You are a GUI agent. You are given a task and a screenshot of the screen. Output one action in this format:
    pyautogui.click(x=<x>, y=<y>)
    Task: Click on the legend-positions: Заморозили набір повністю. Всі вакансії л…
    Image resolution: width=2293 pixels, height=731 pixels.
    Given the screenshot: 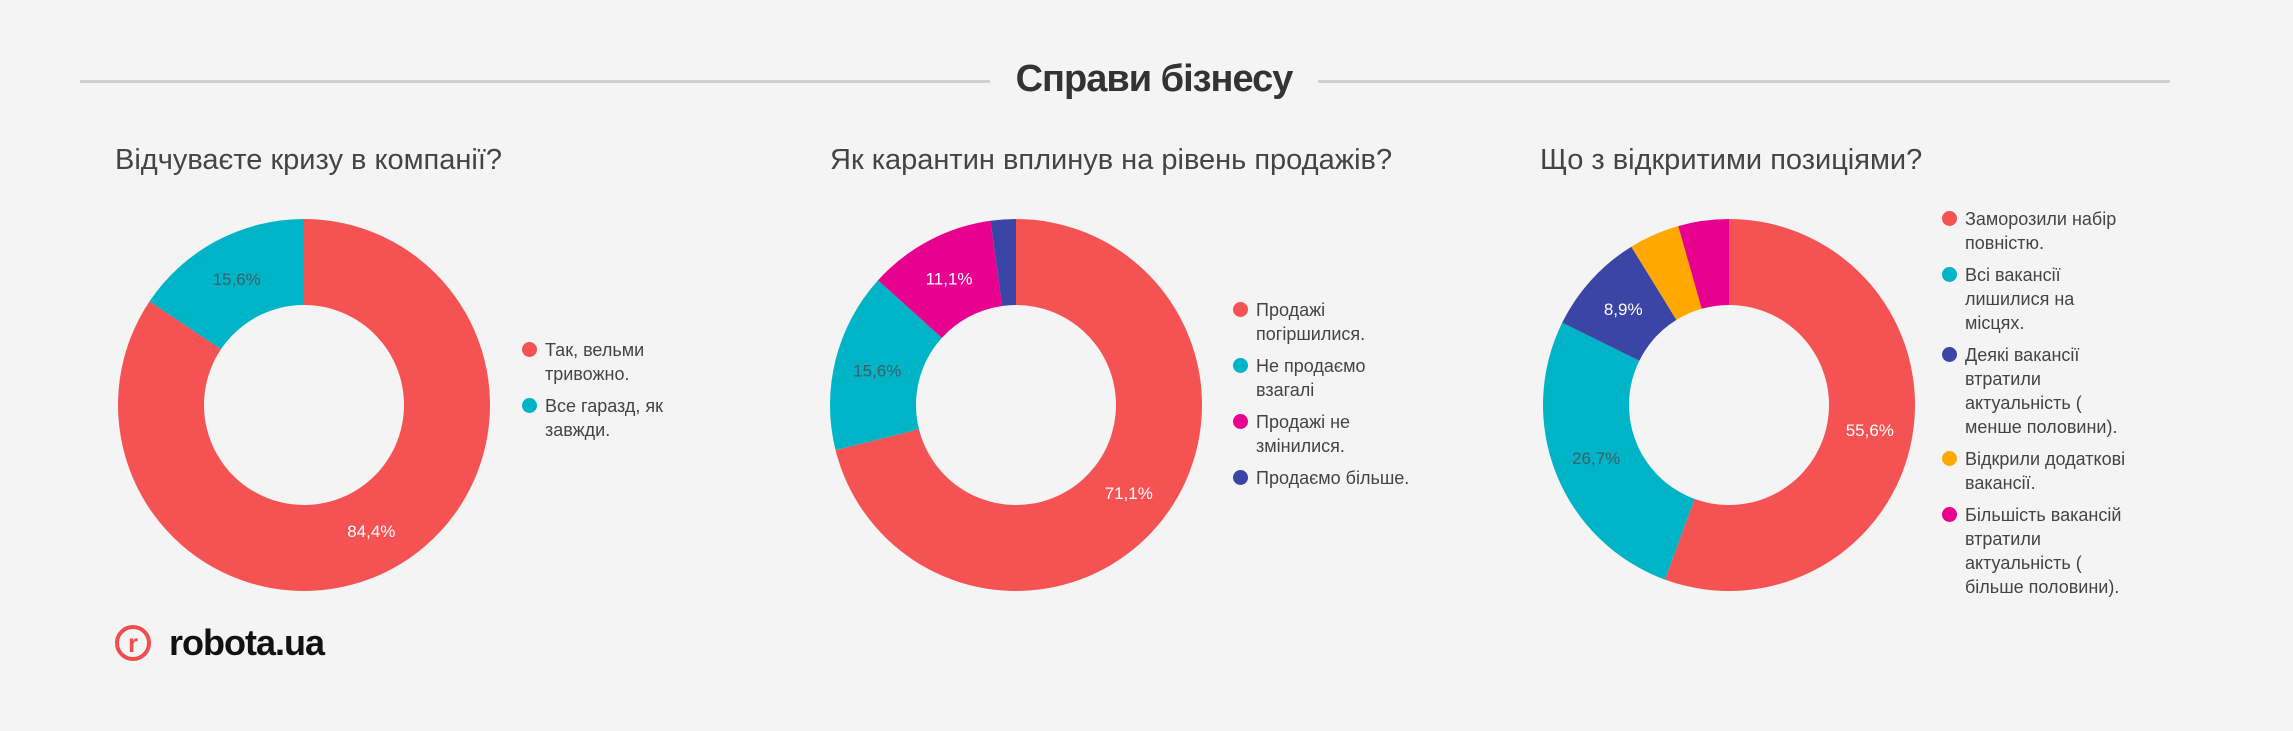 What is the action you would take?
    pyautogui.click(x=2037, y=407)
    